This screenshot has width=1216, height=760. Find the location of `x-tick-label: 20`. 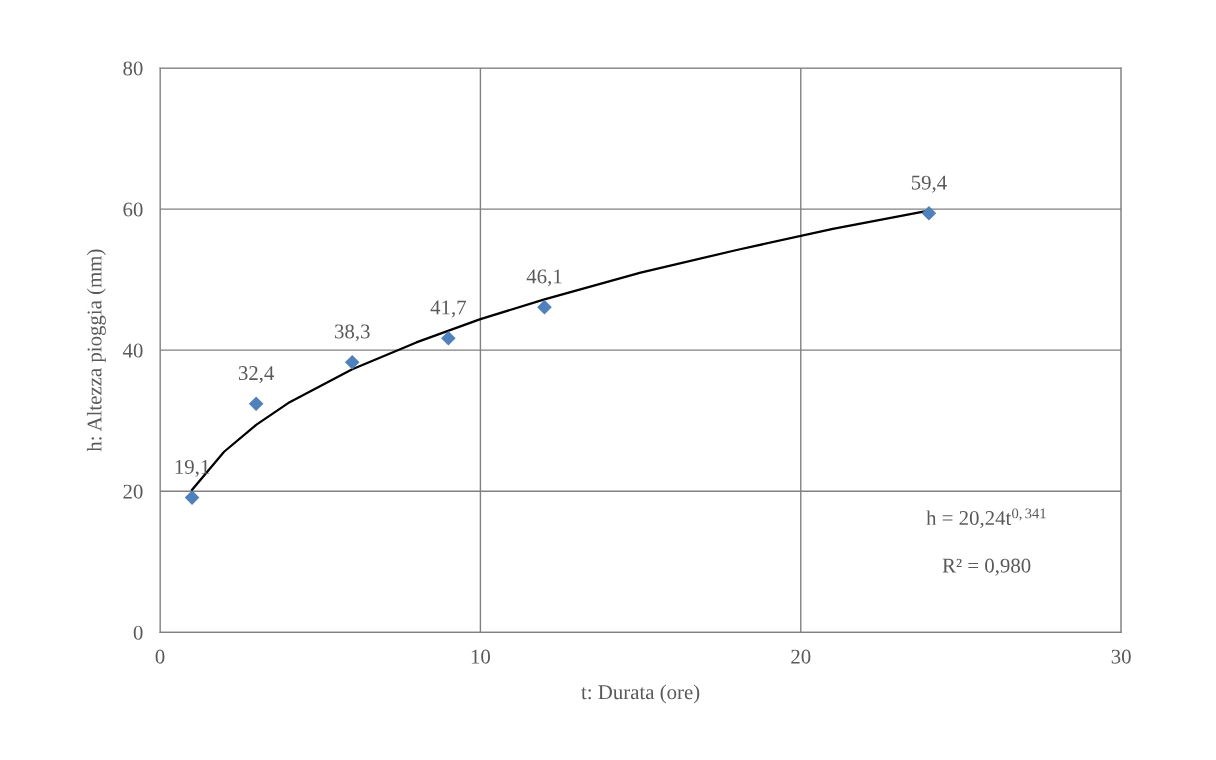

x-tick-label: 20 is located at coordinates (801, 656).